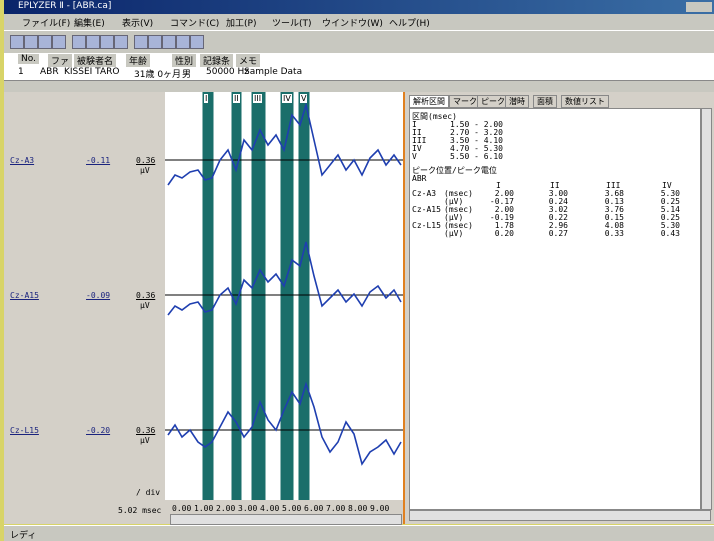 This screenshot has width=714, height=541. I want to click on record-cell: 男, so click(187, 75).